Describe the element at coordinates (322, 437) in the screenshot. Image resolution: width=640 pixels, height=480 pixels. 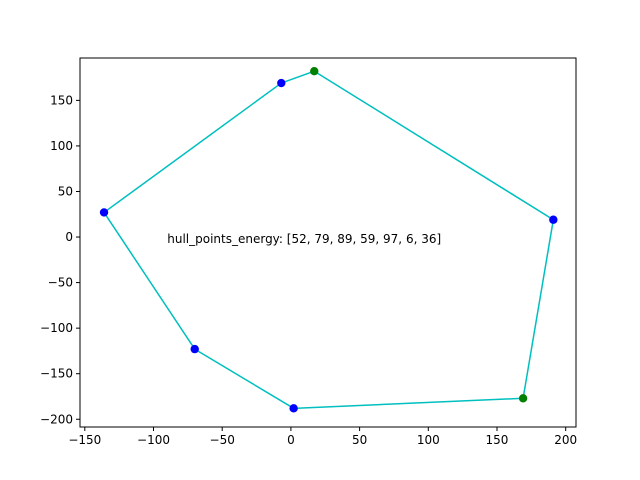
I see `x-axis-ticks: −150 −100 −50 0 50 100 150 200` at that location.